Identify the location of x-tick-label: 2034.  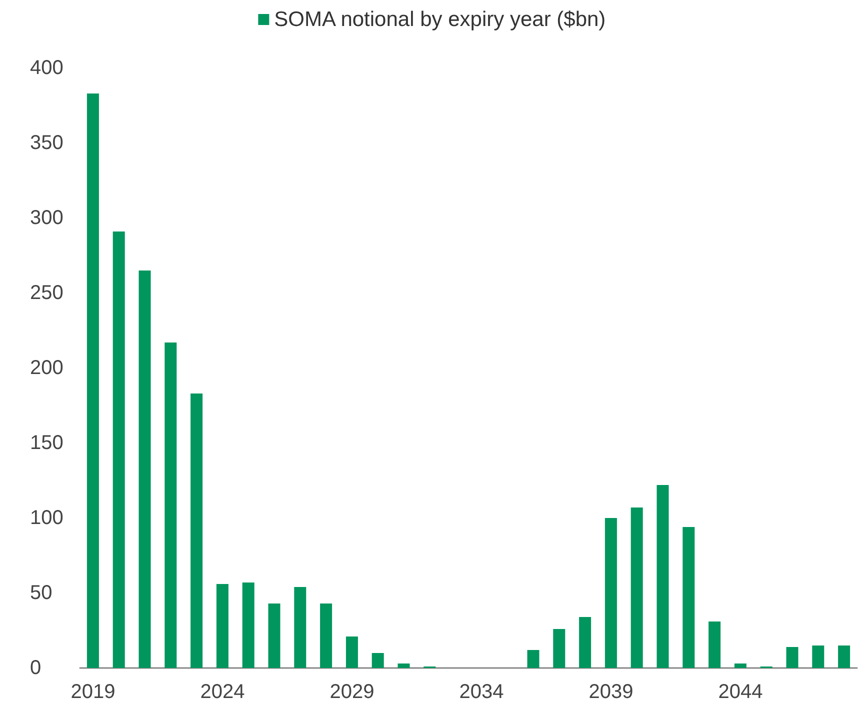
(481, 692).